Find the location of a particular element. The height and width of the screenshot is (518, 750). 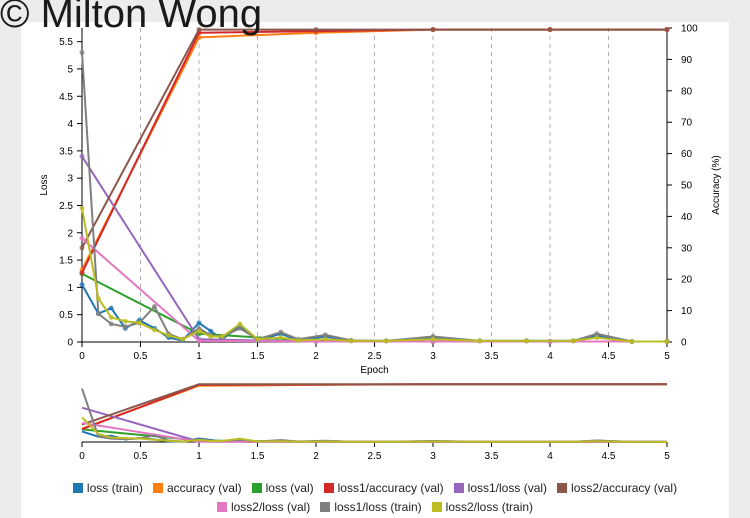

y-tick-label: 4.5 is located at coordinates (66, 97).